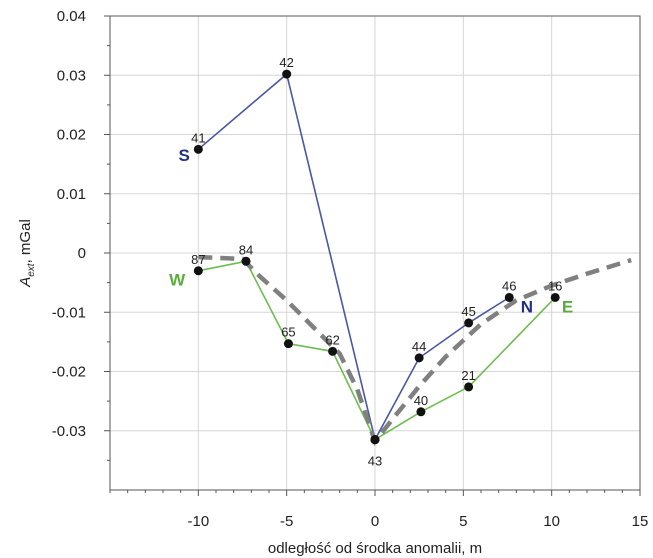  Describe the element at coordinates (551, 521) in the screenshot. I see `x-tick-label: 10` at that location.